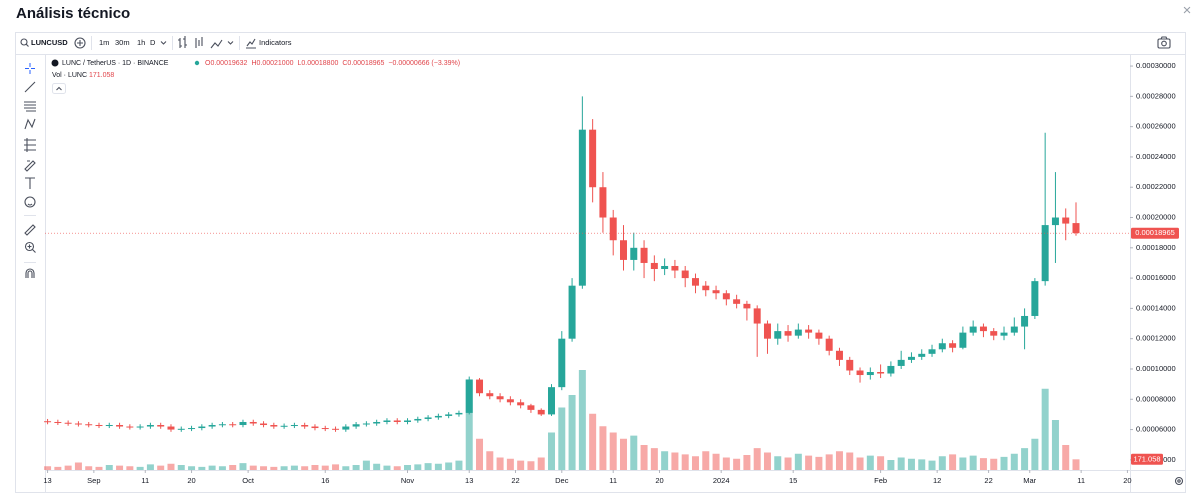  Describe the element at coordinates (30, 68) in the screenshot. I see `crosshair-tool` at that location.